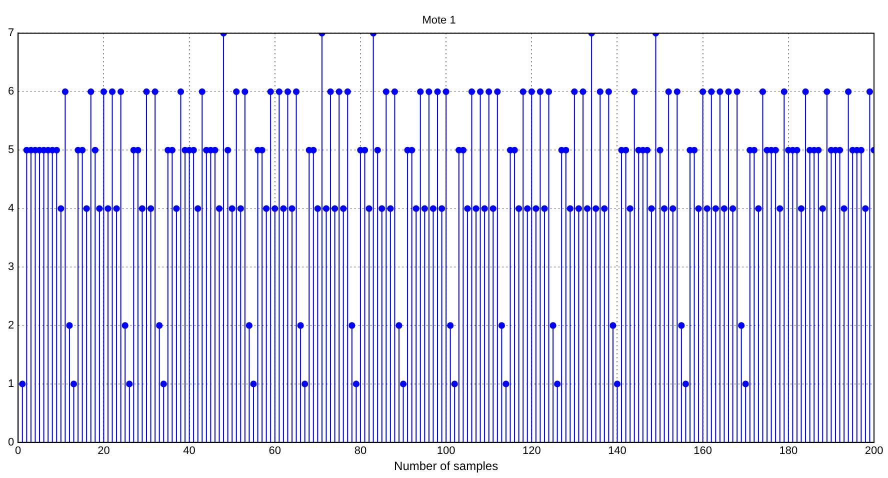 The image size is (888, 478). Describe the element at coordinates (439, 20) in the screenshot. I see `chart-title: Mote 1` at that location.